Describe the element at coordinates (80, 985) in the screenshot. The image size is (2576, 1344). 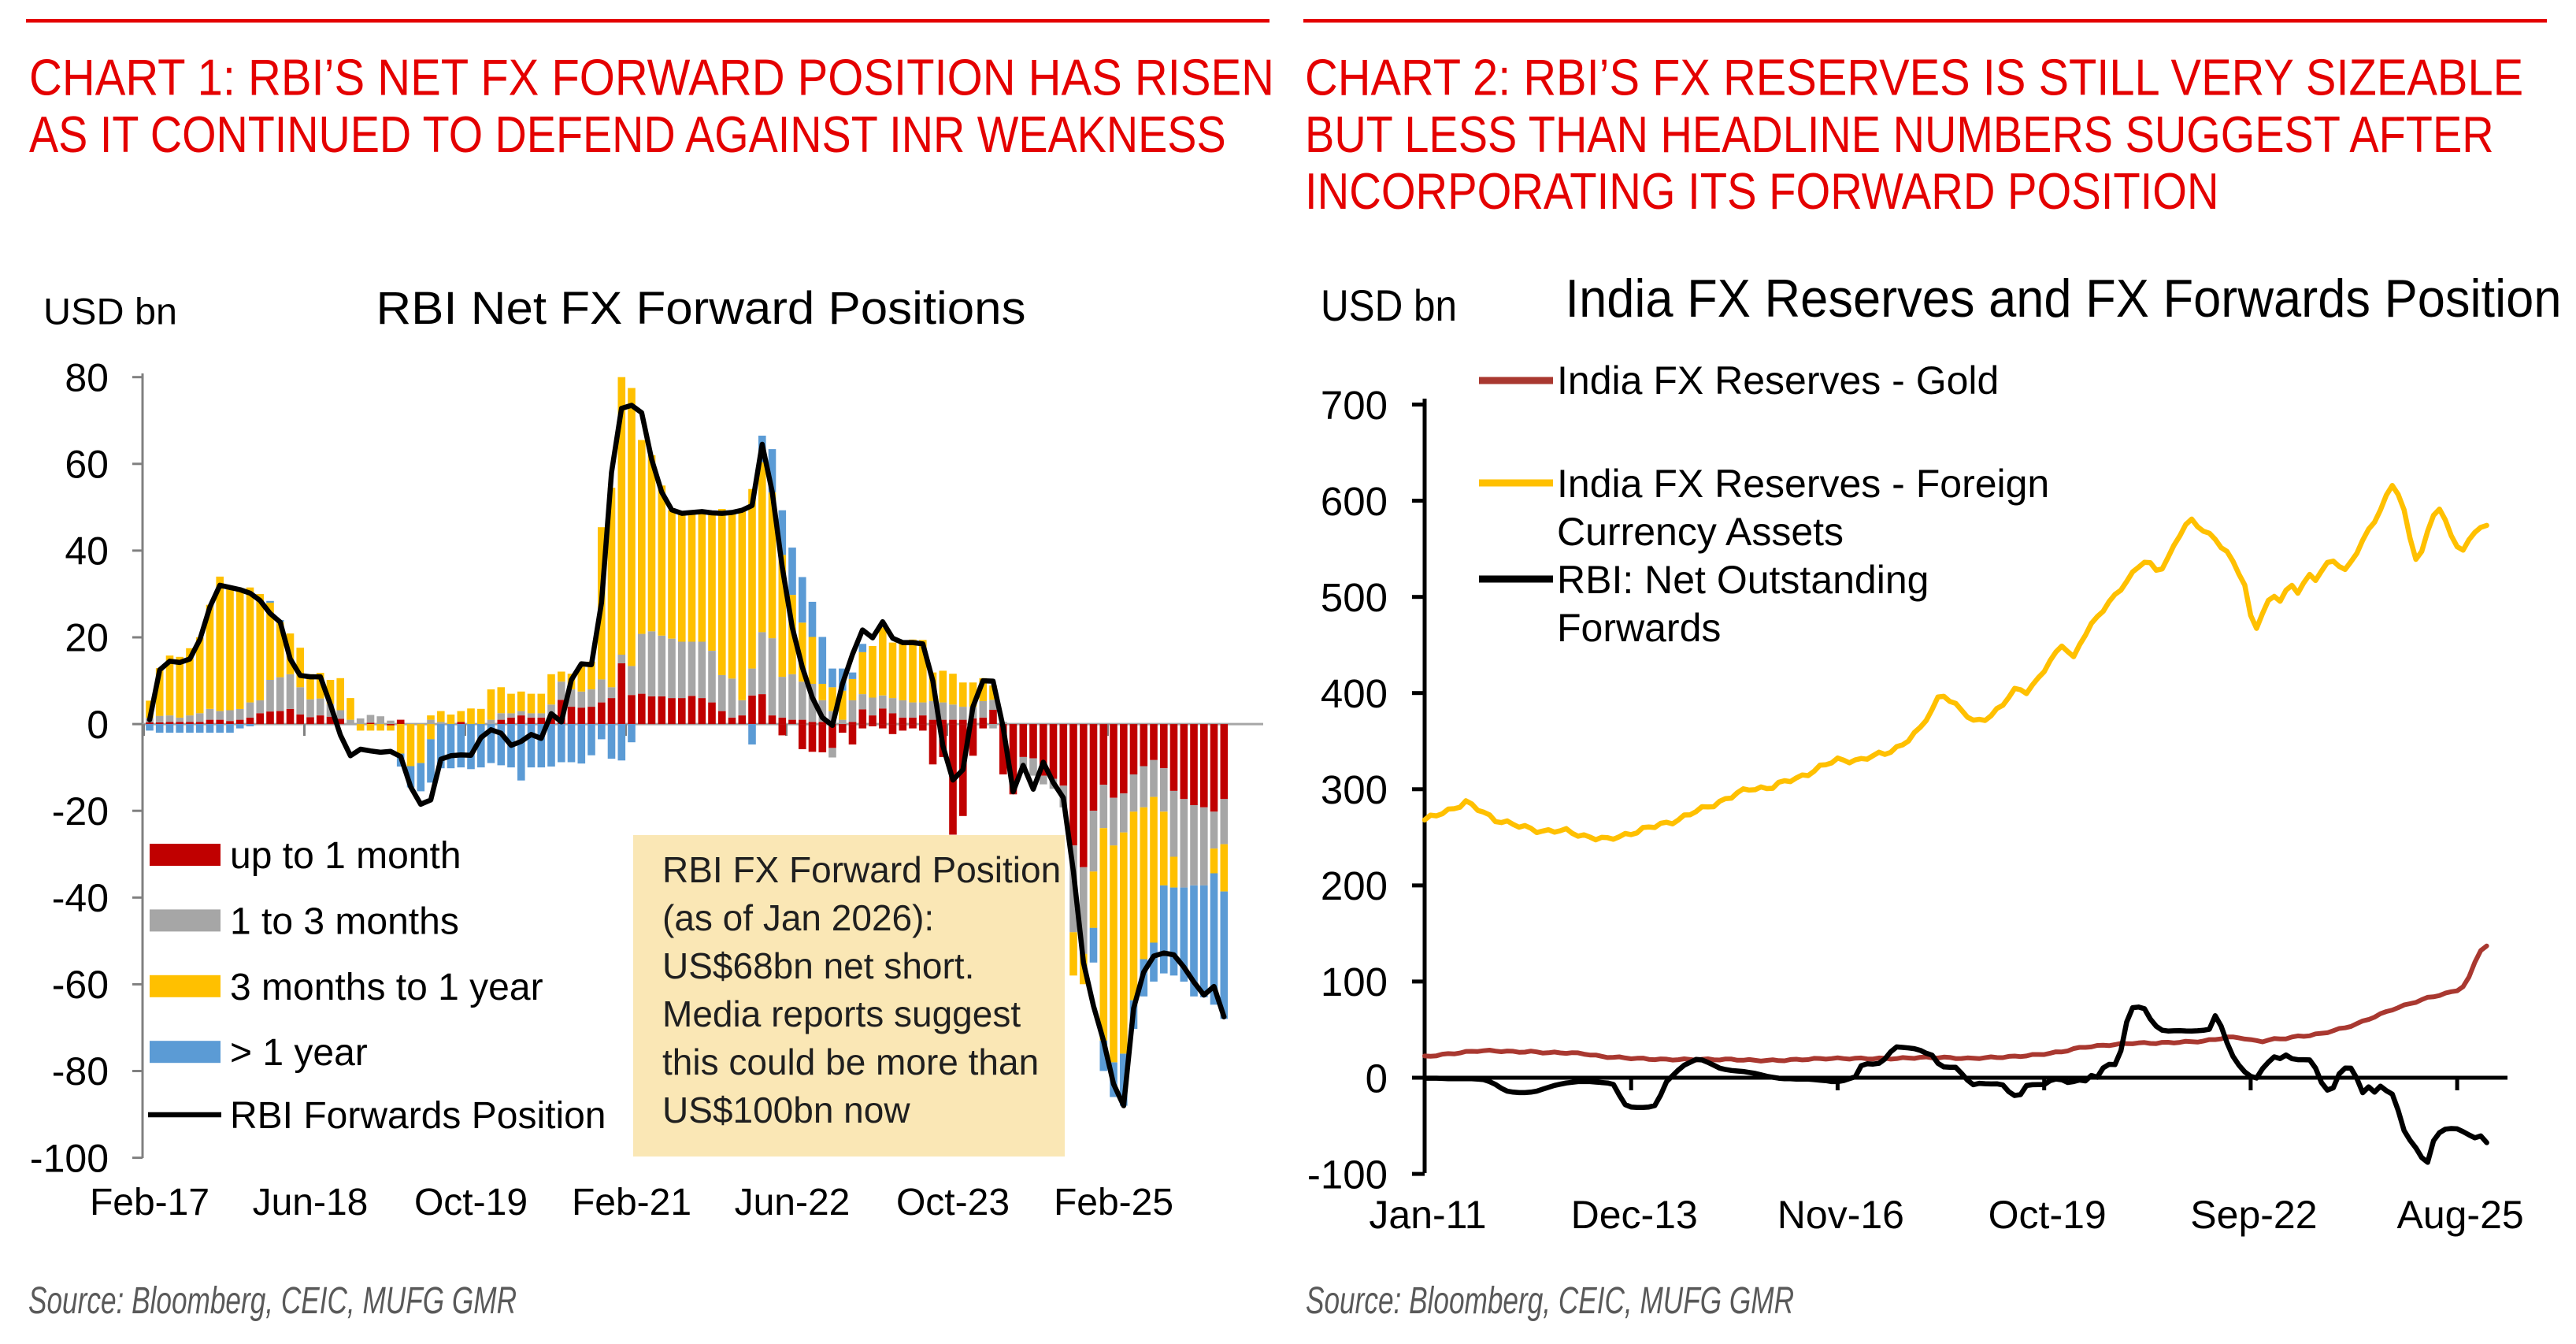
I see `svg-text: -60` at that location.